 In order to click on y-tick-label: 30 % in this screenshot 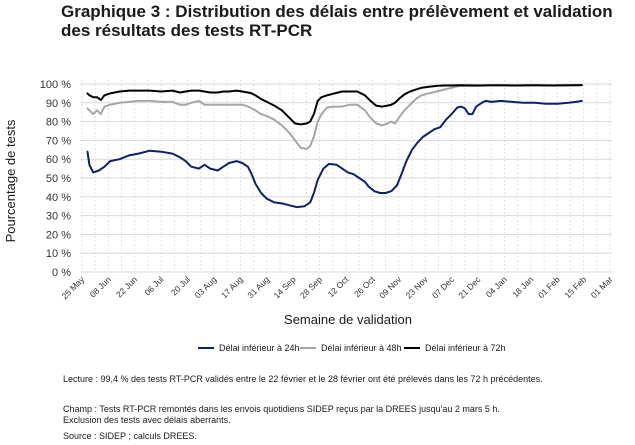, I will do `click(58, 217)`.